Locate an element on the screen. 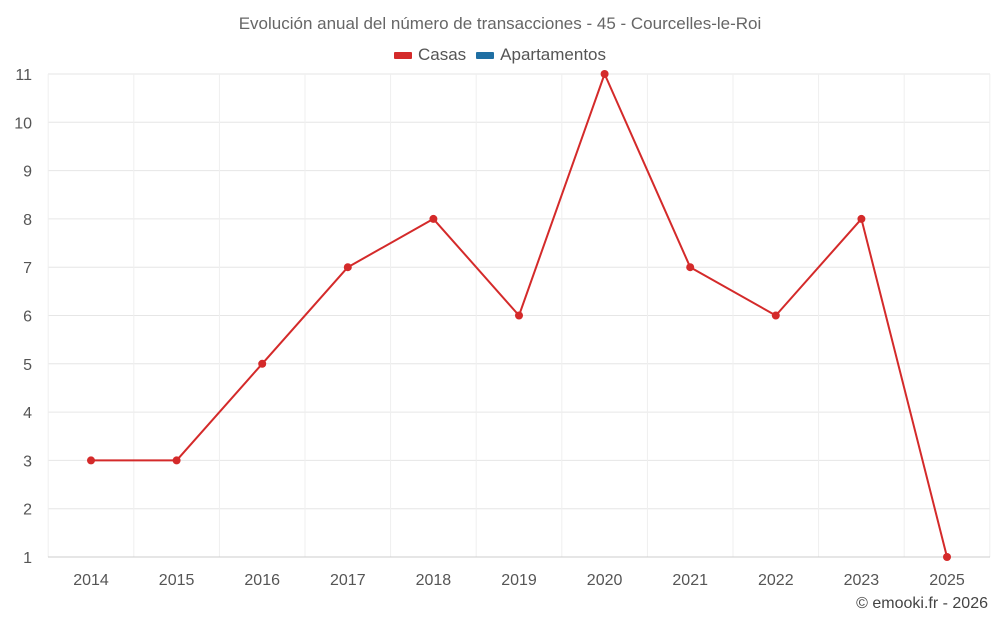 Image resolution: width=1000 pixels, height=625 pixels. x-tick-label: 2020 is located at coordinates (605, 580).